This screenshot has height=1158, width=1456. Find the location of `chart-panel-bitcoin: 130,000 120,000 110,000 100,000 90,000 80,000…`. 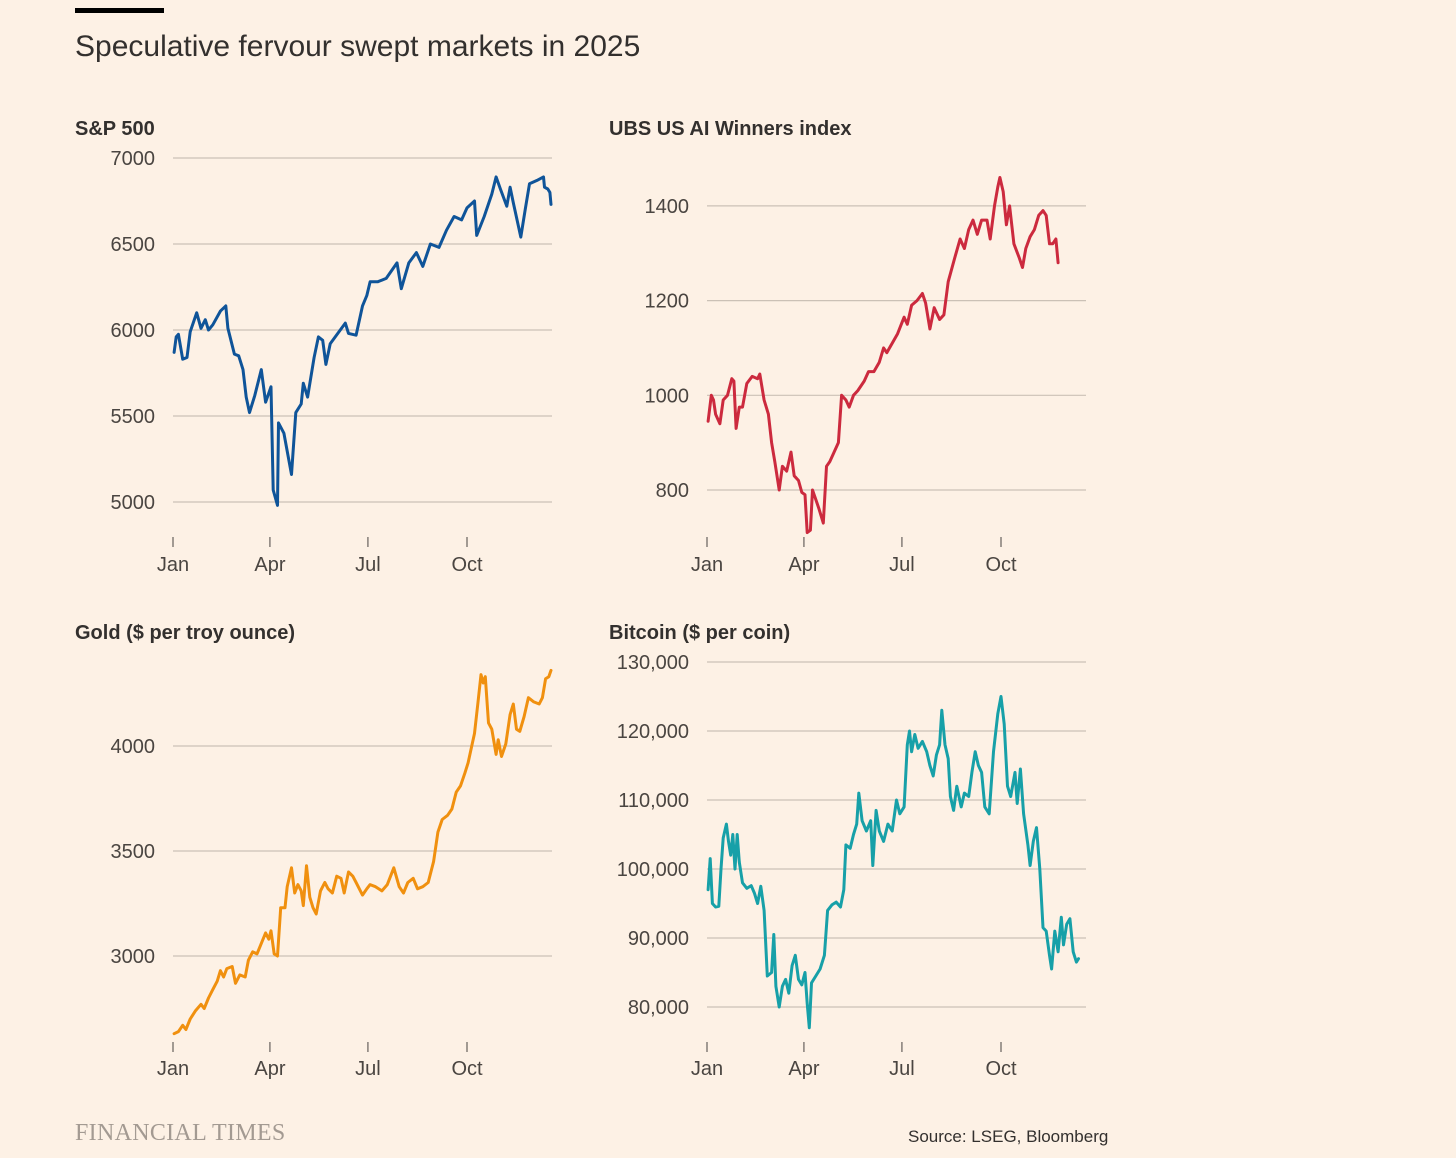

chart-panel-bitcoin: 130,000 120,000 110,000 100,000 90,000 80,000… is located at coordinates (851, 866).